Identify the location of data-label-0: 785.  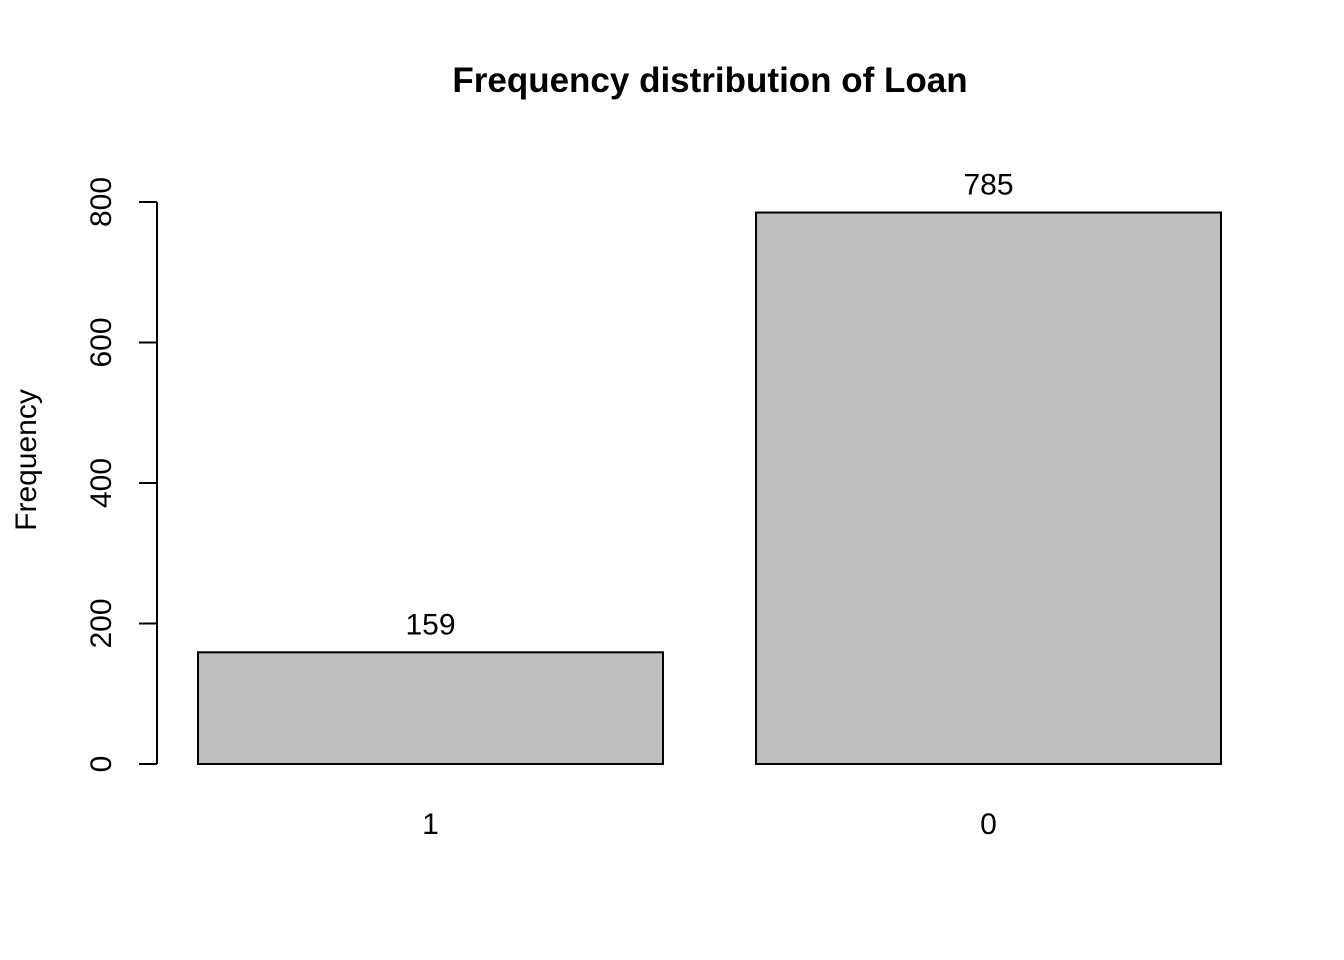
(988, 185).